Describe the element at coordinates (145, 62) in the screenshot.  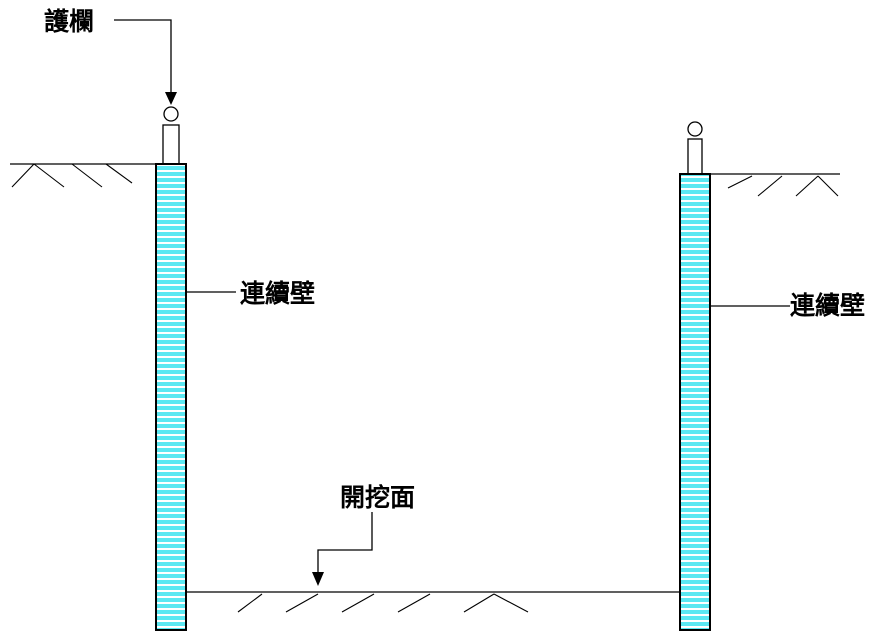
I see `guardrail-leader` at that location.